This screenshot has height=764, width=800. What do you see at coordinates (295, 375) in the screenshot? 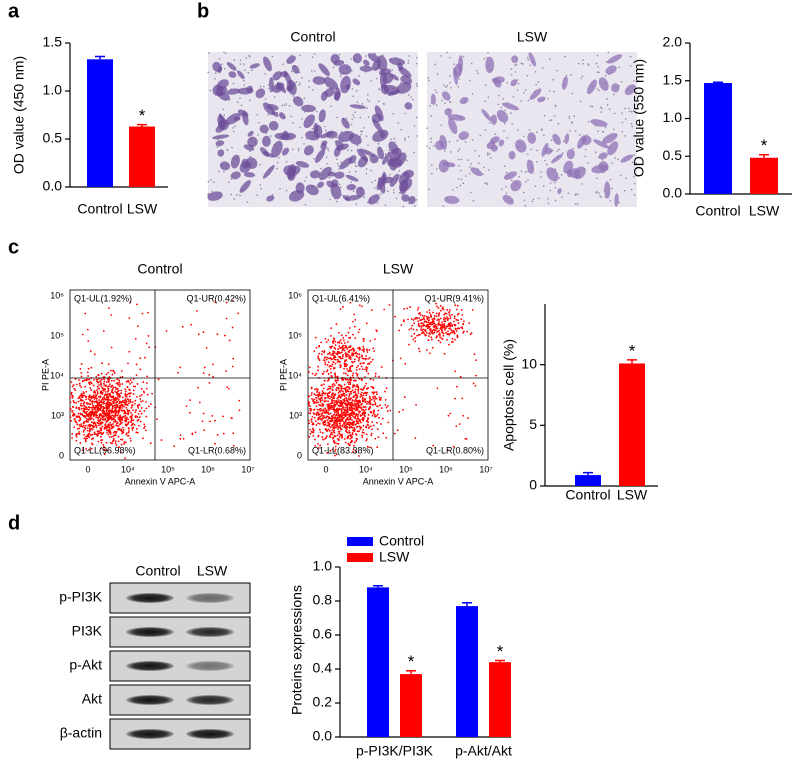
I see `flow-y-tick: 10⁴` at bounding box center [295, 375].